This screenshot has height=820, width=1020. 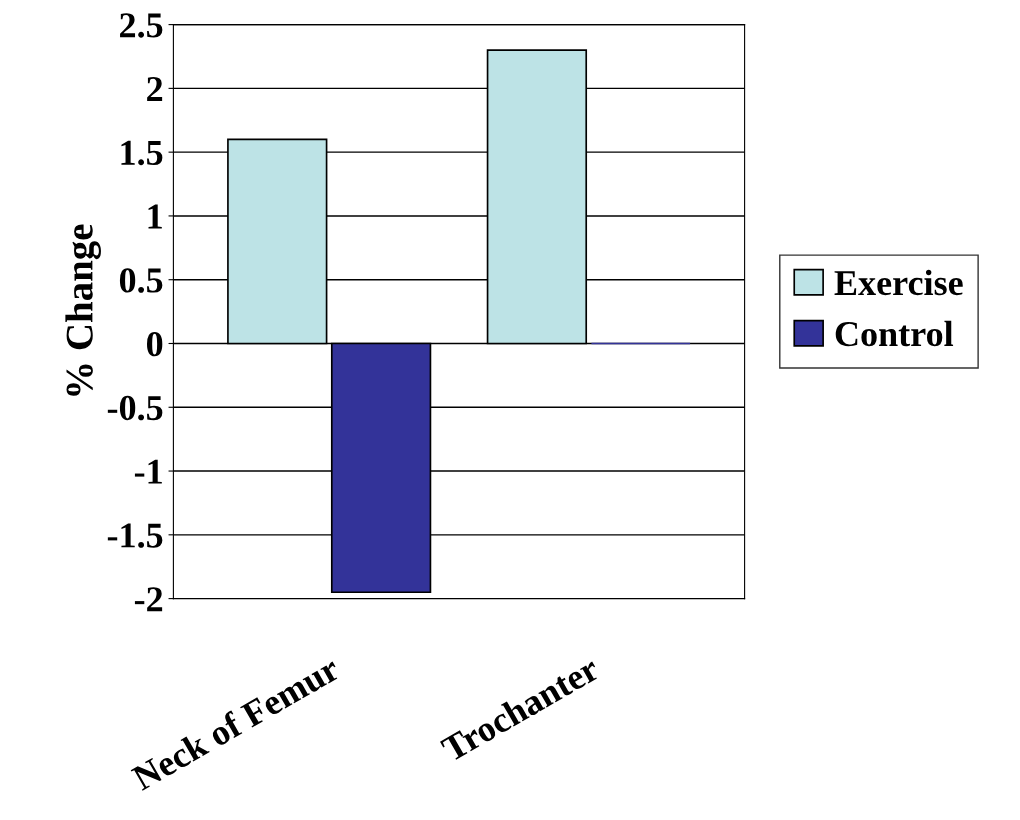 I want to click on y-tick-label: -1, so click(x=148, y=471).